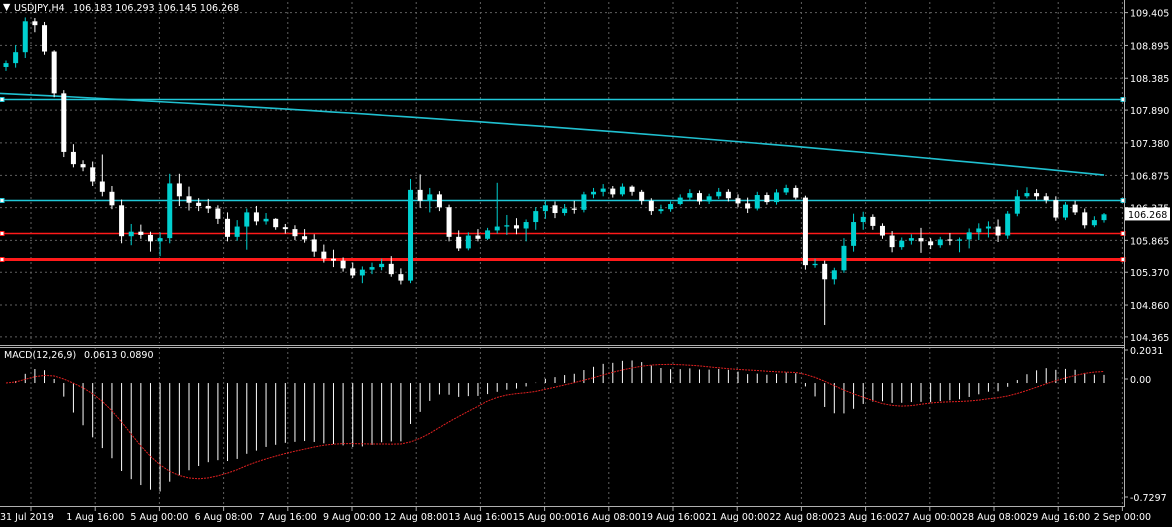 The image size is (1172, 527). I want to click on current-price-marker, so click(1147, 214).